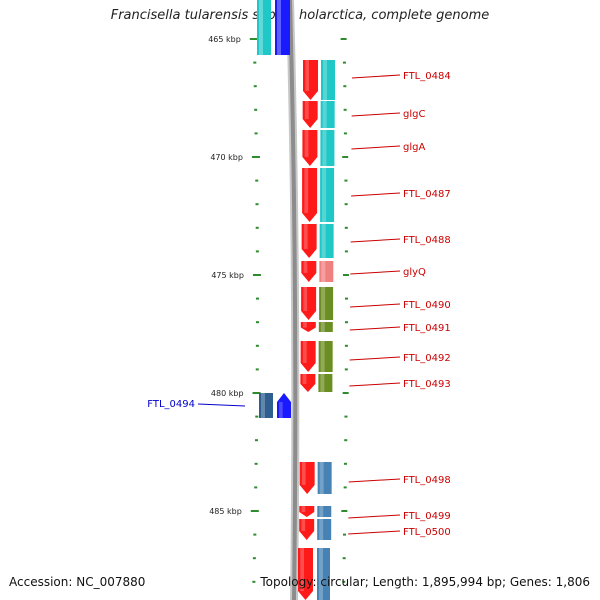 This screenshot has width=600, height=600. What do you see at coordinates (171, 404) in the screenshot?
I see `gene-label: FTL_0494` at bounding box center [171, 404].